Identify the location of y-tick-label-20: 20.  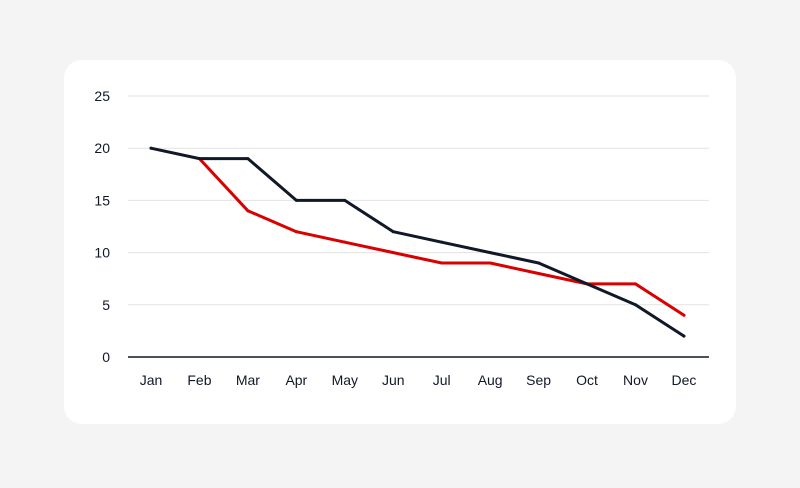
(102, 148).